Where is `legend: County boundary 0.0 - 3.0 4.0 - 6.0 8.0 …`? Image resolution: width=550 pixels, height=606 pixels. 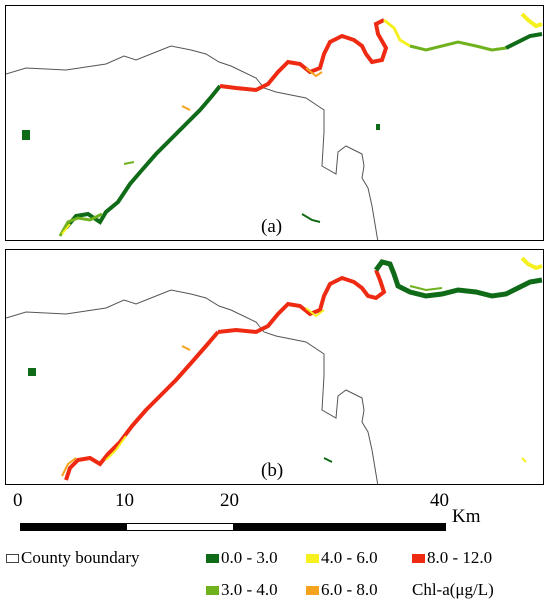 legend: County boundary 0.0 - 3.0 4.0 - 6.0 8.0 … is located at coordinates (275, 574).